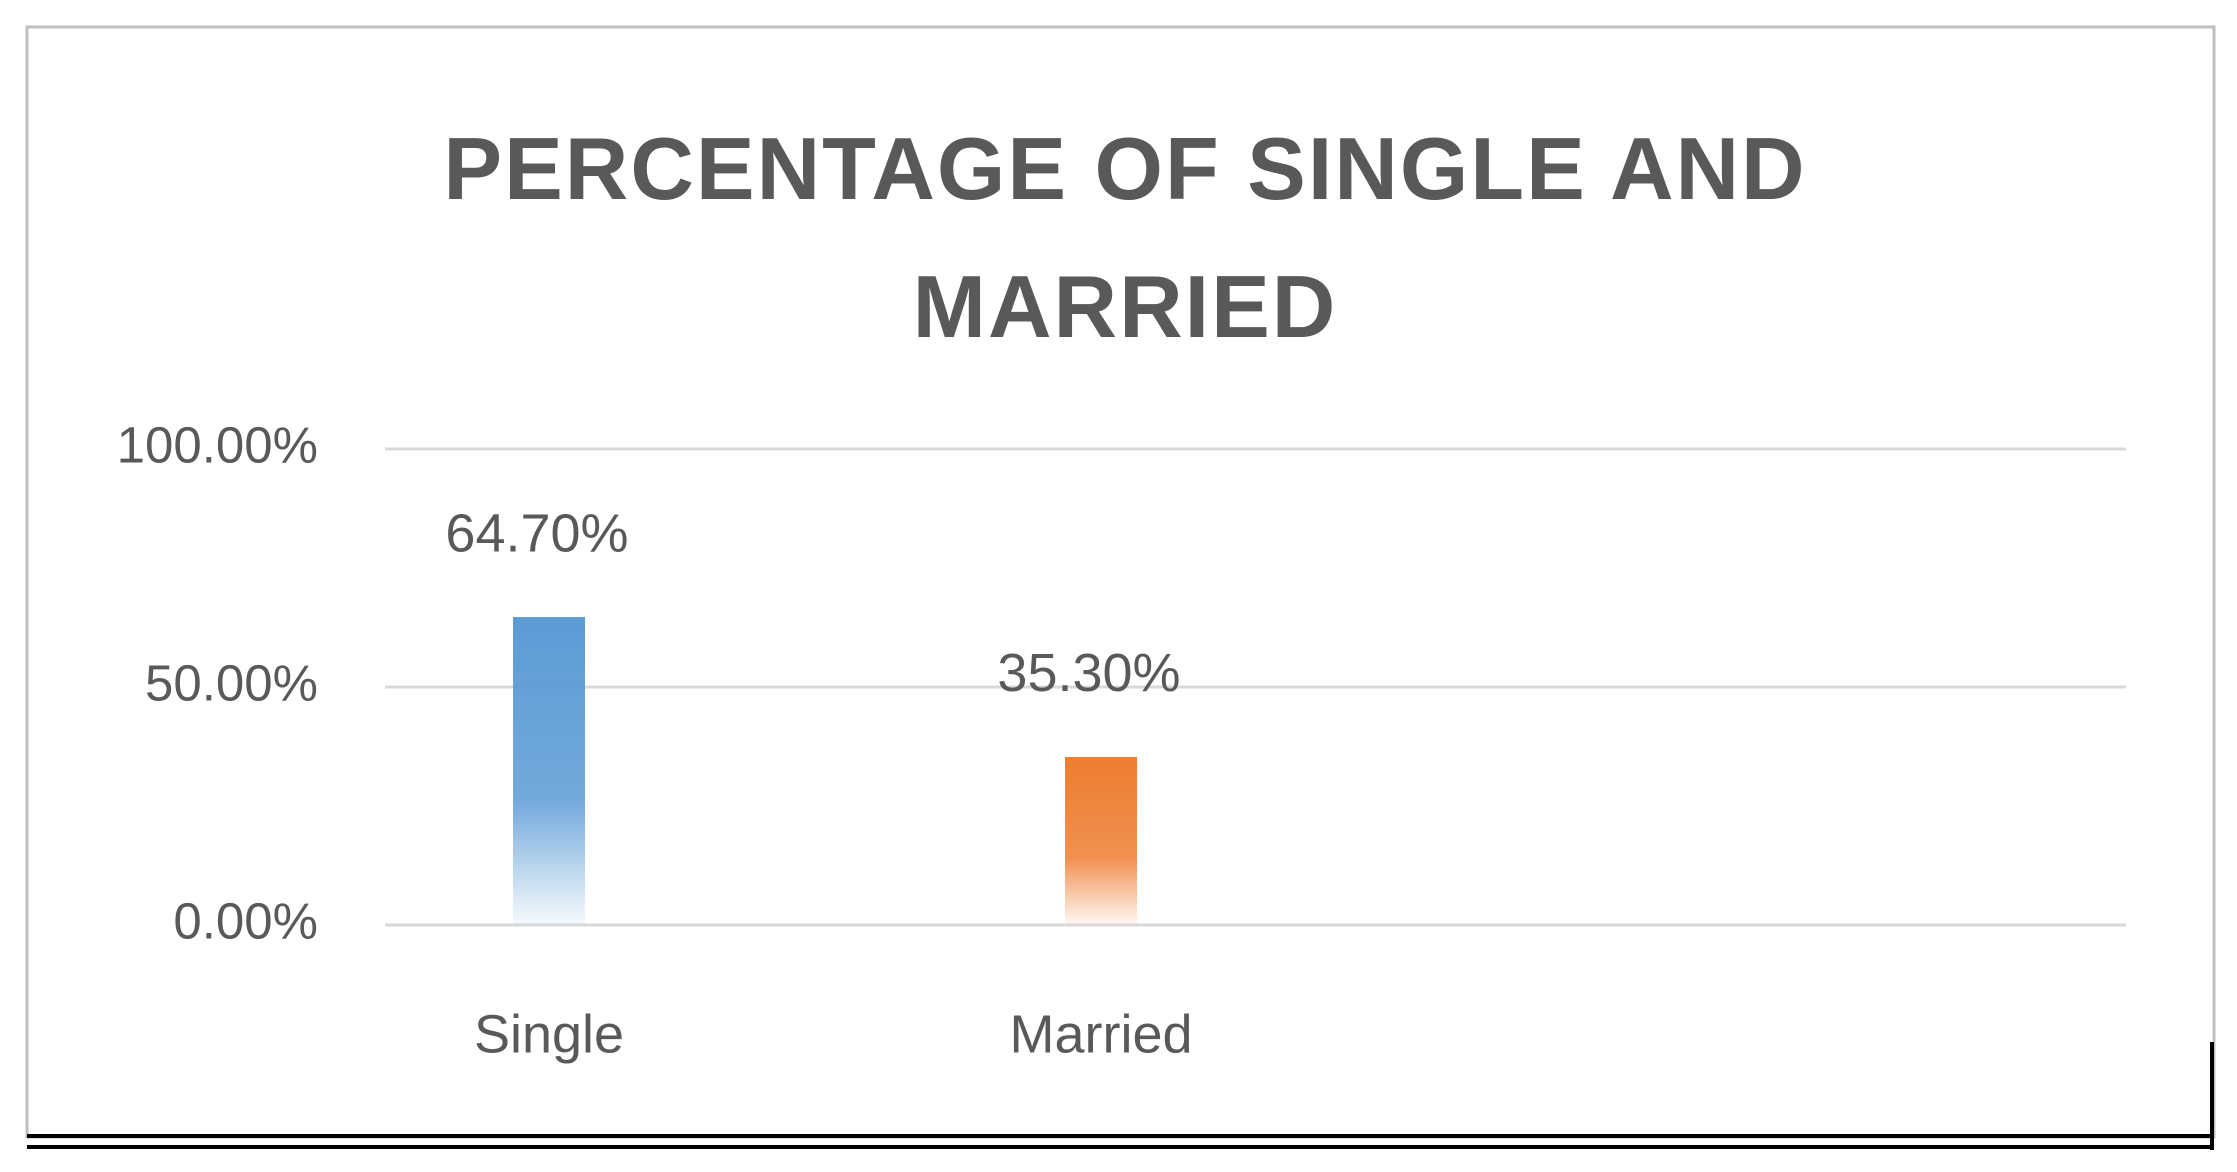  Describe the element at coordinates (1100, 1034) in the screenshot. I see `x-tick-label: Married` at that location.